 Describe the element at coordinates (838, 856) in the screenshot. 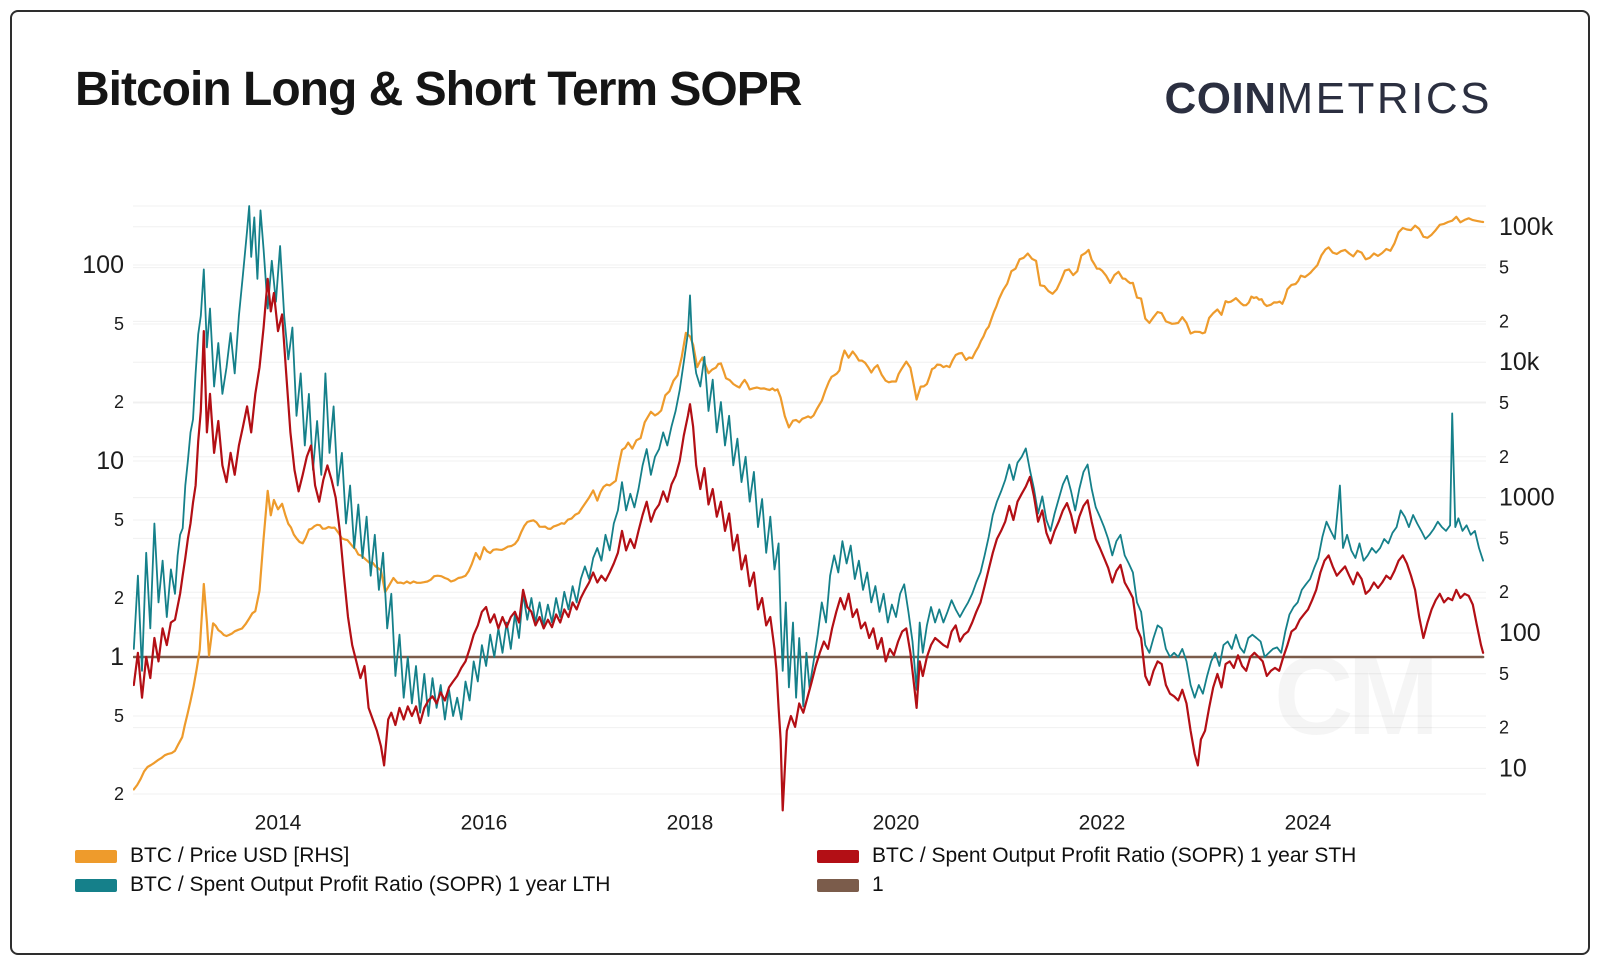

I see `legend-swatch-sth` at that location.